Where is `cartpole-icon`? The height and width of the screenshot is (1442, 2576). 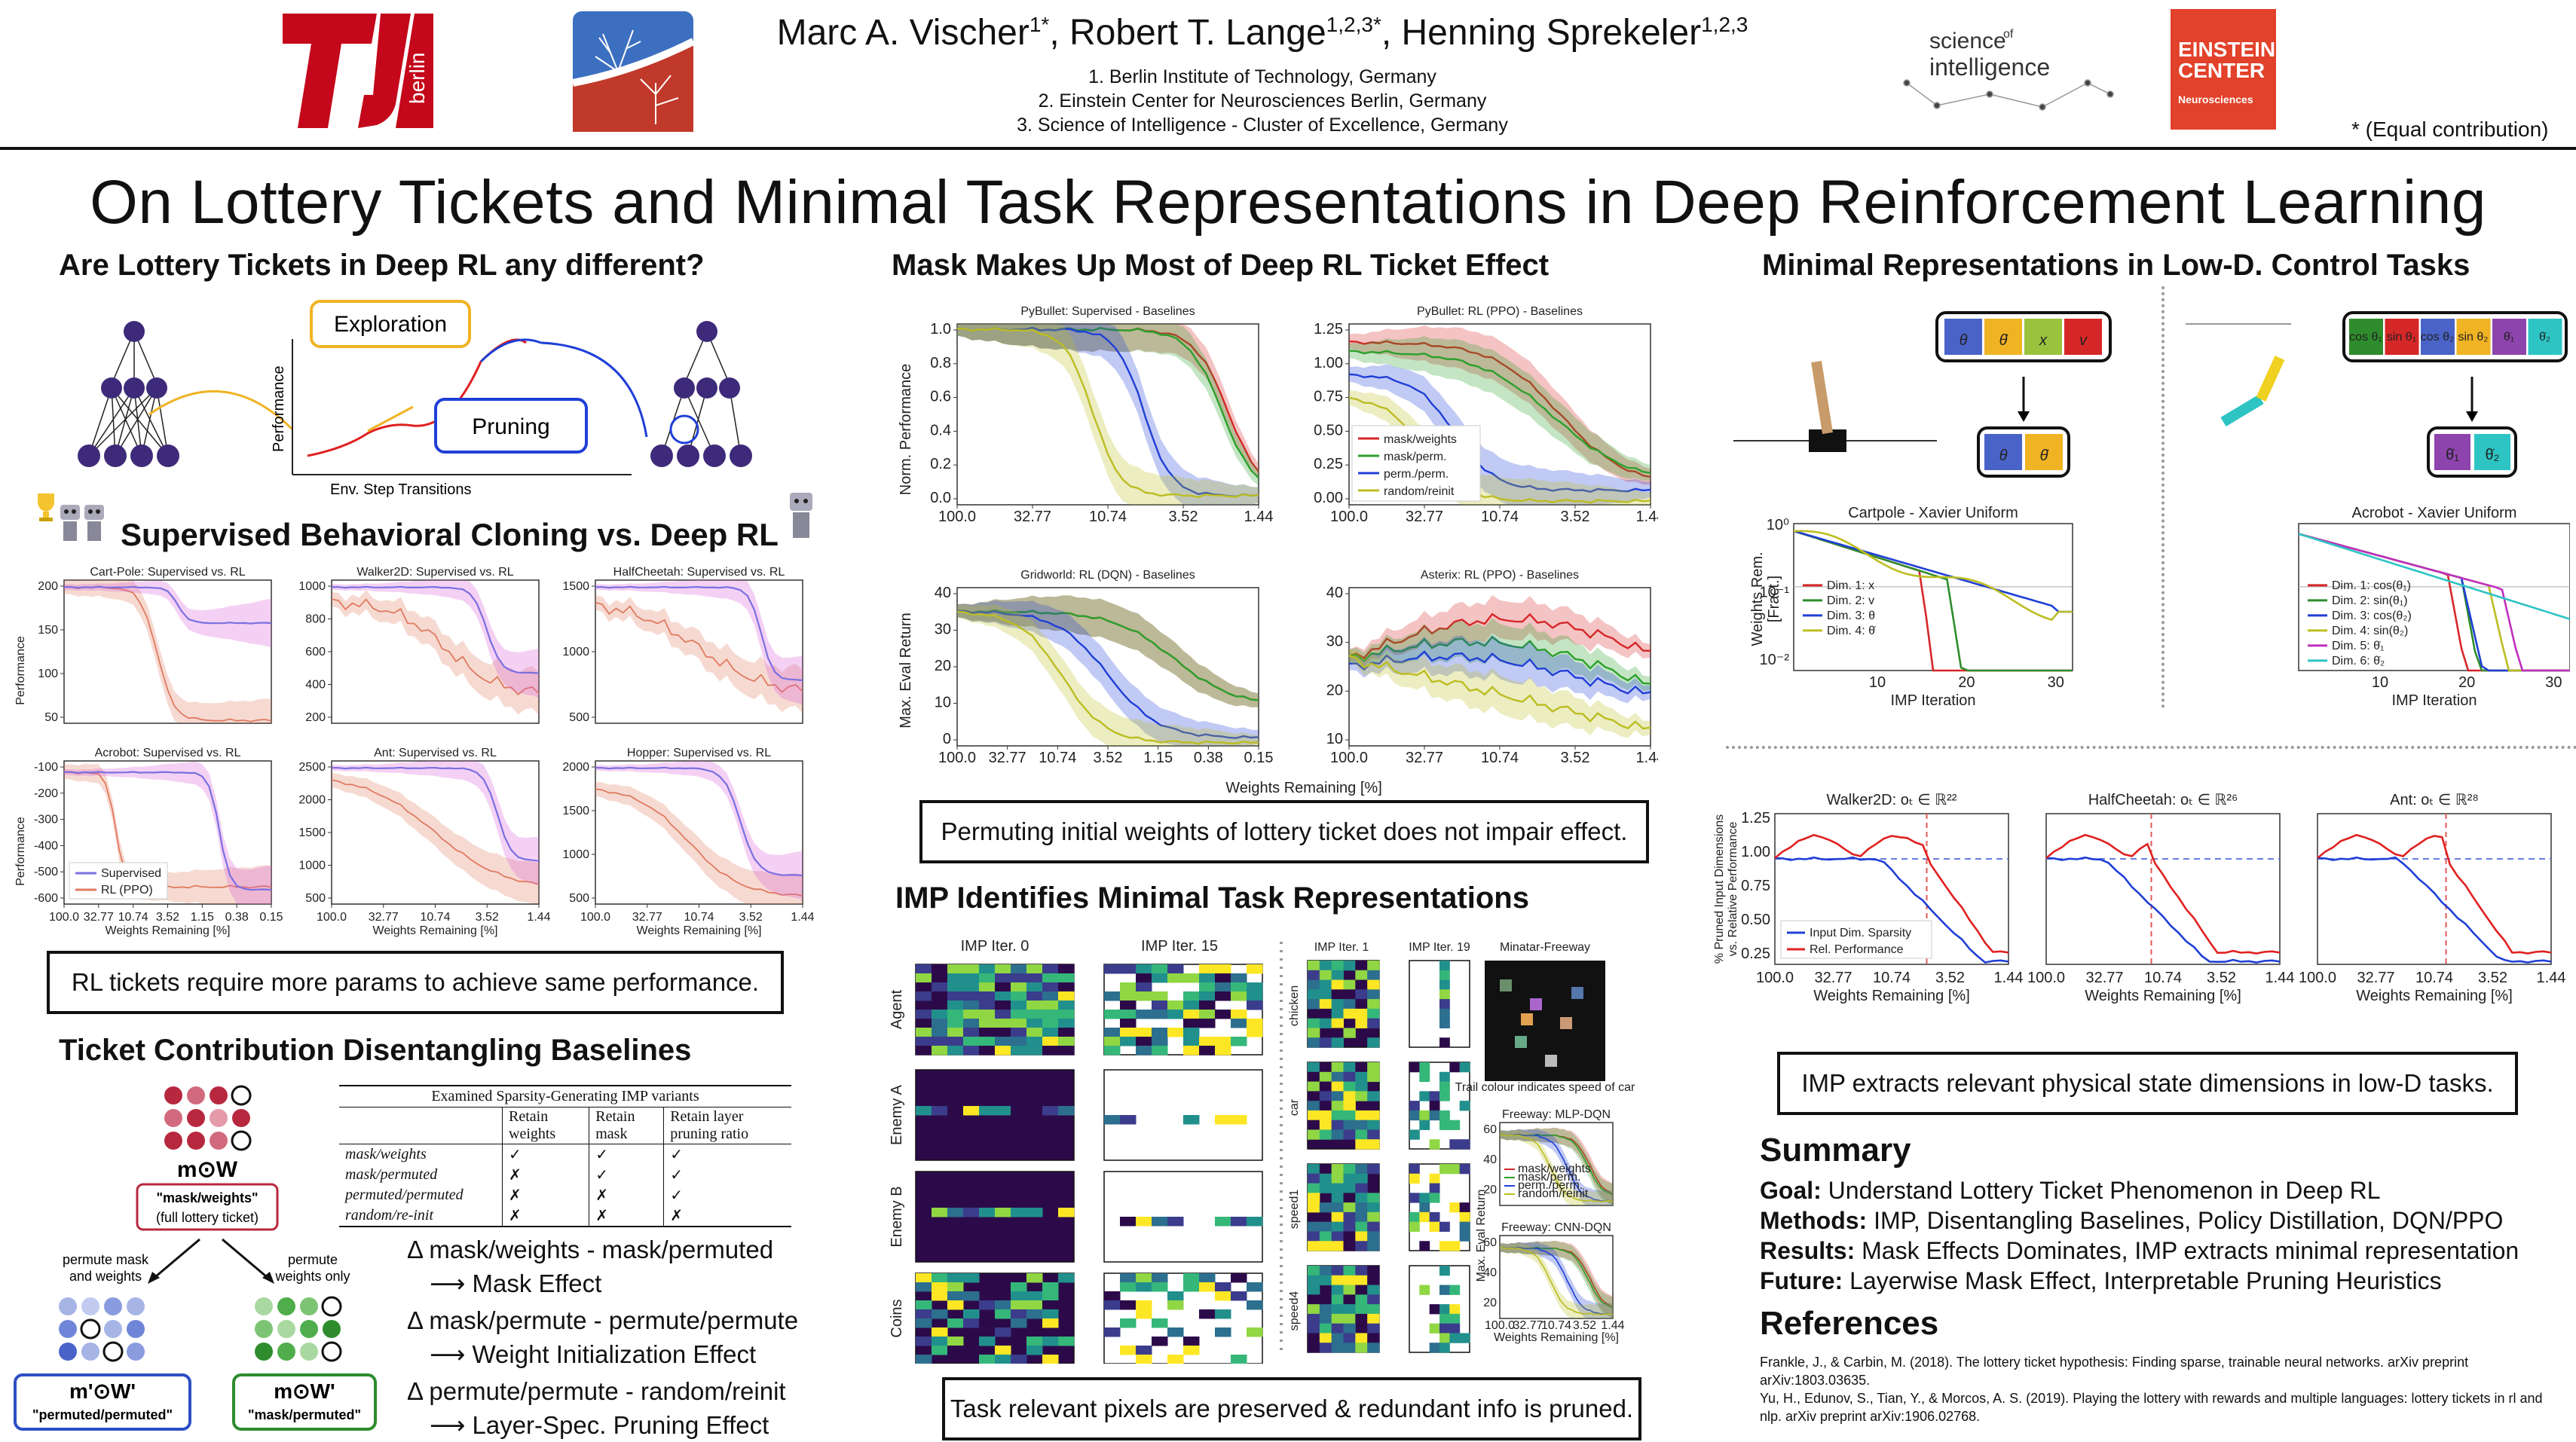
cartpole-icon is located at coordinates (1835, 406).